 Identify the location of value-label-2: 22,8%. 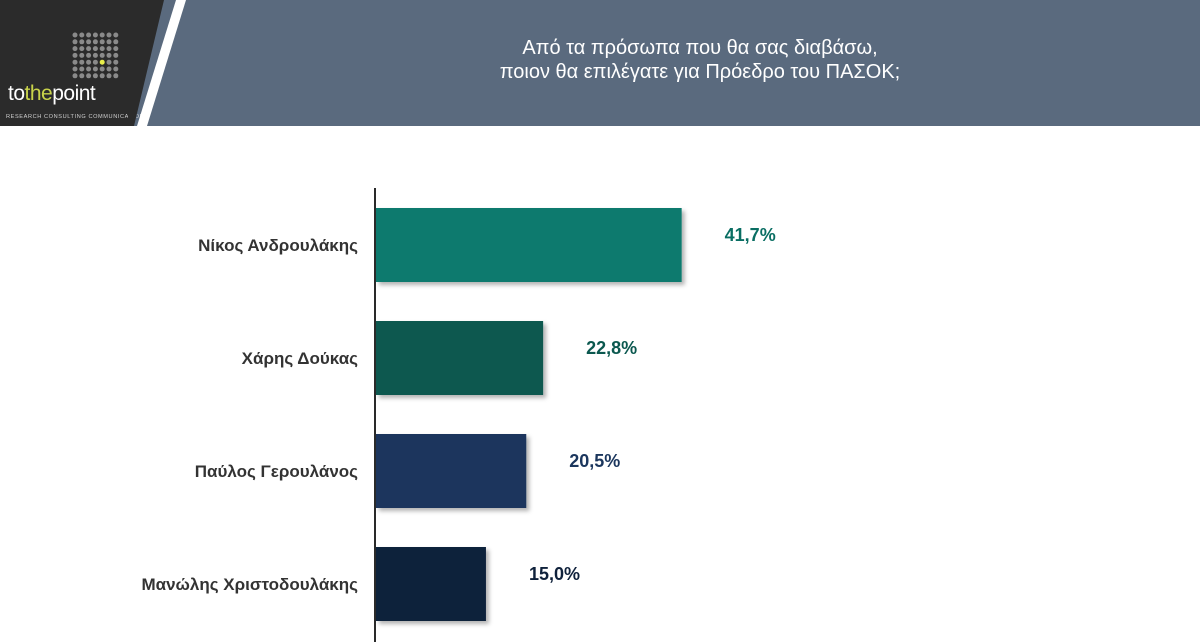
(611, 348).